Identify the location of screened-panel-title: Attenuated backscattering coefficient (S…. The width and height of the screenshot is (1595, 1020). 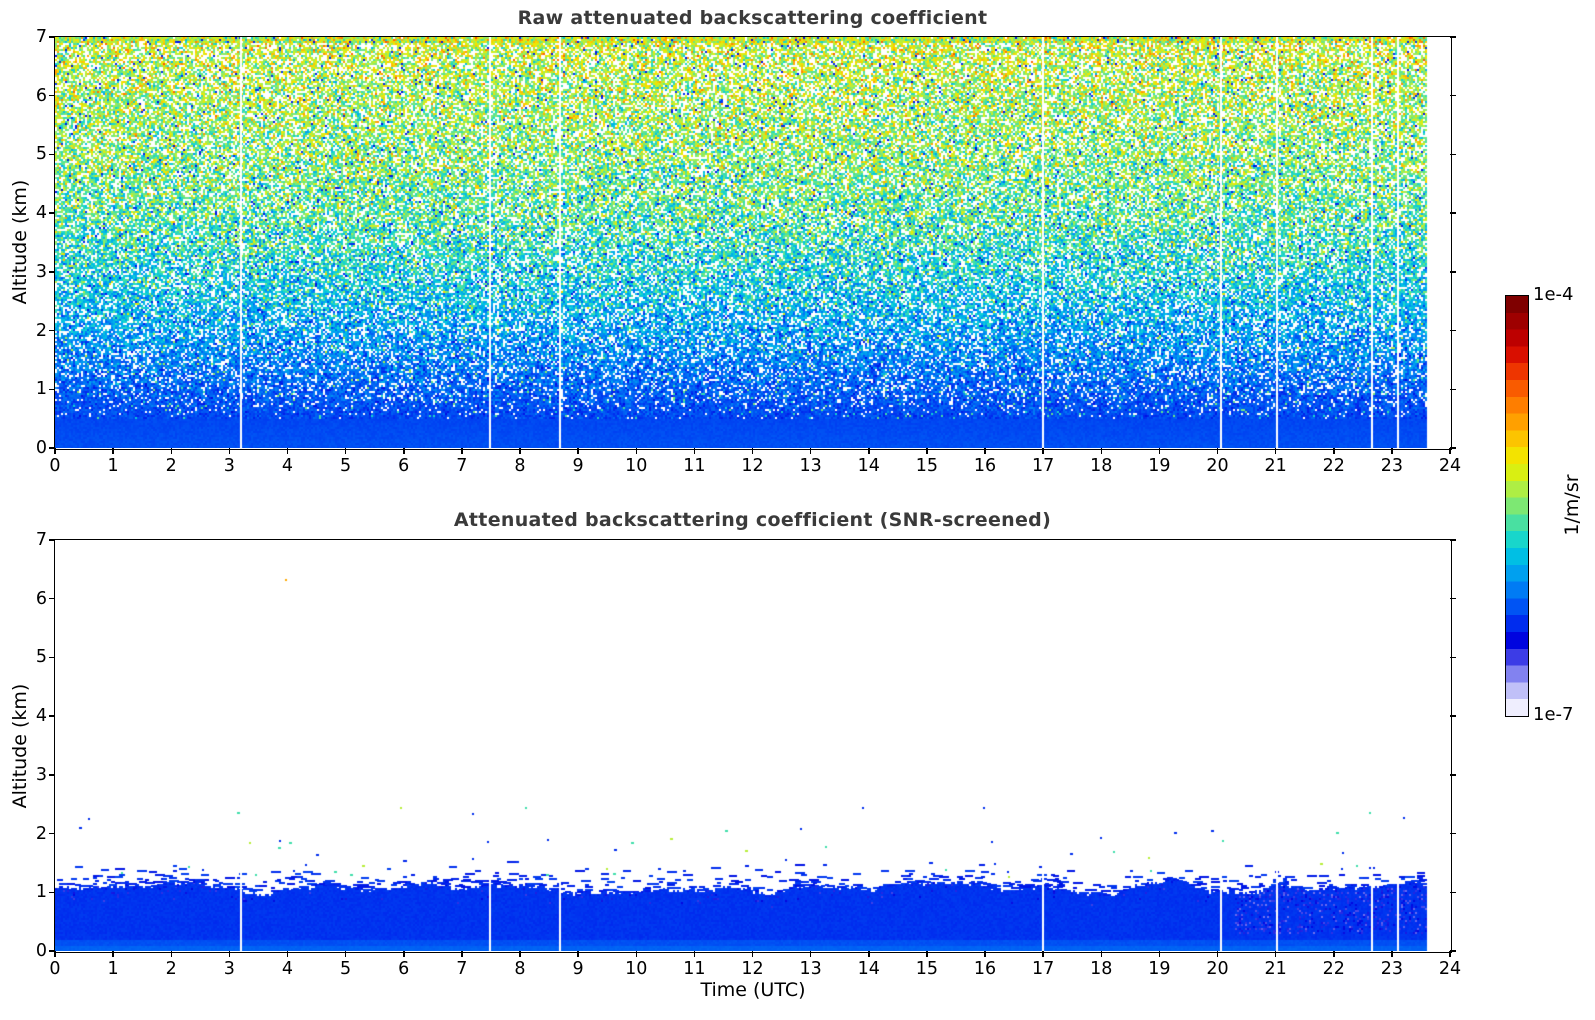
(752, 520).